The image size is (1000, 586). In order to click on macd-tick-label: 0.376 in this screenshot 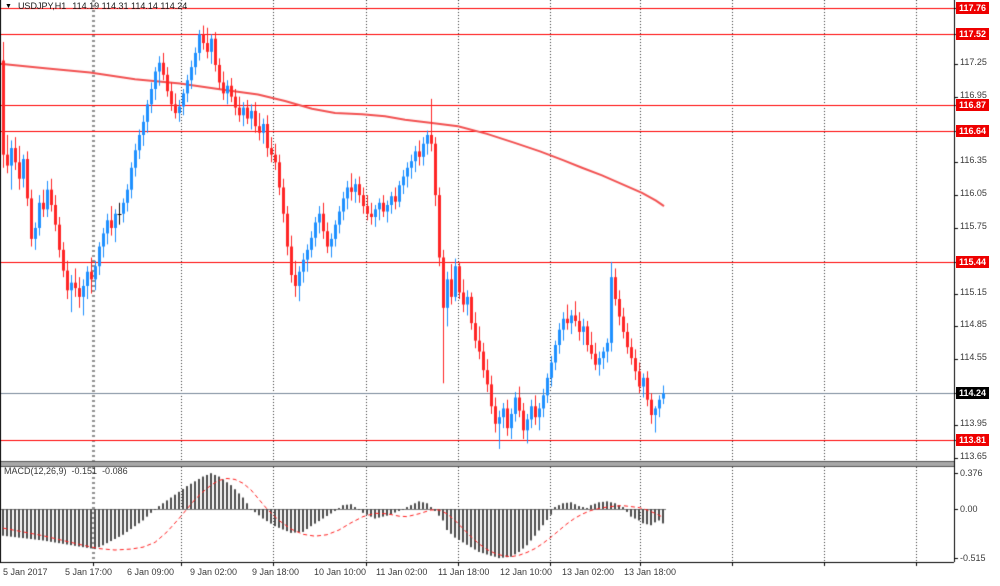, I will do `click(971, 473)`.